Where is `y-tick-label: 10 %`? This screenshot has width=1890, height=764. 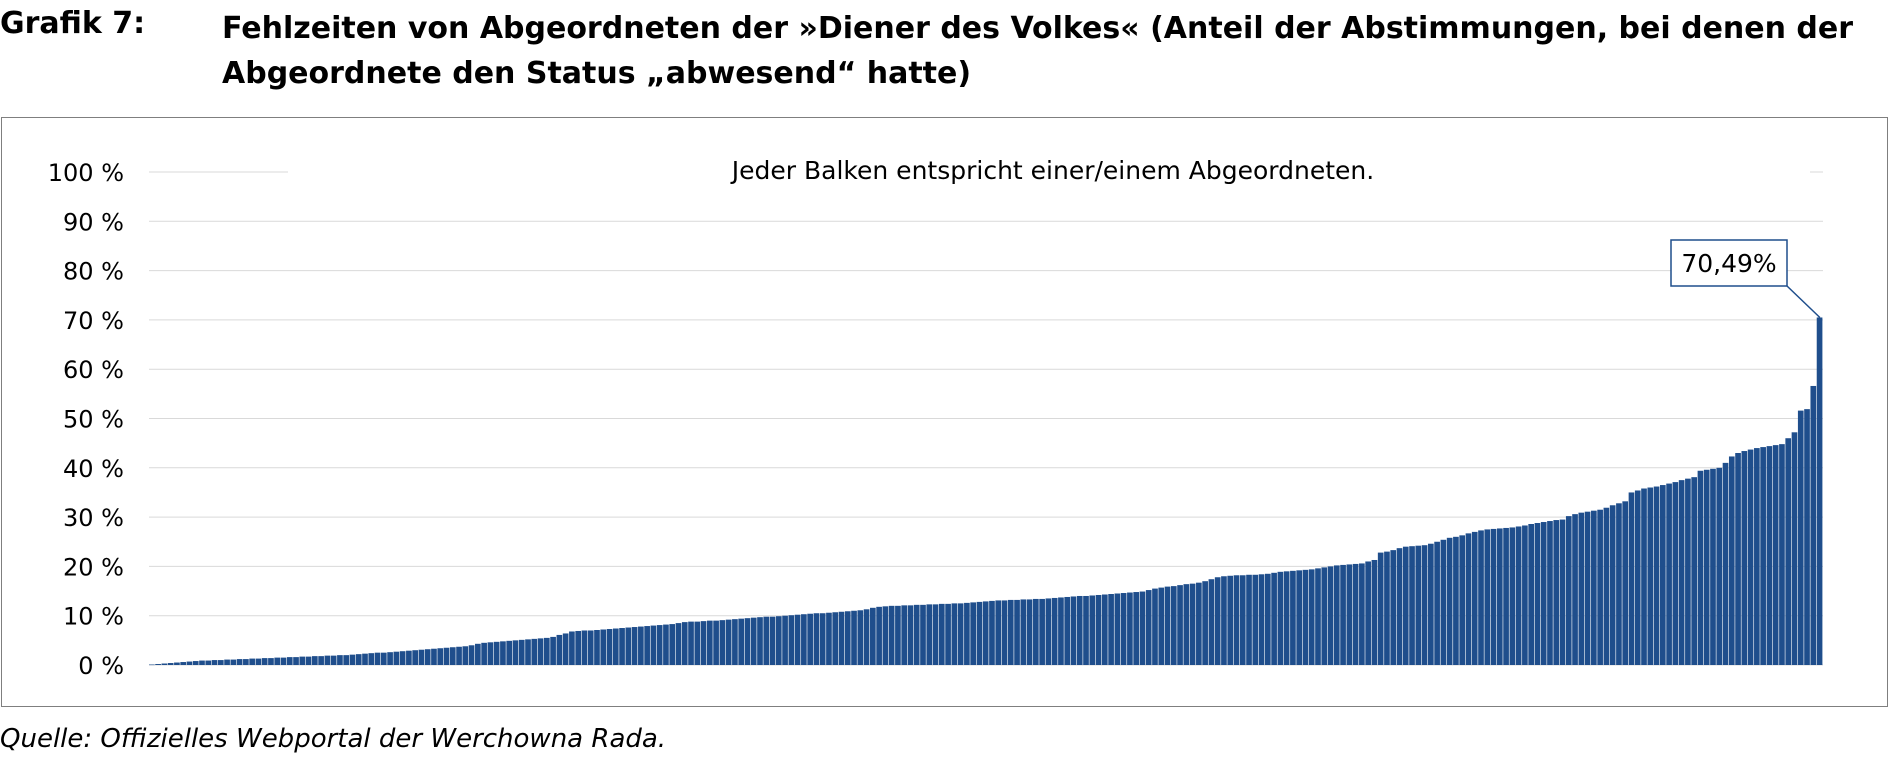
y-tick-label: 10 % is located at coordinates (93, 617).